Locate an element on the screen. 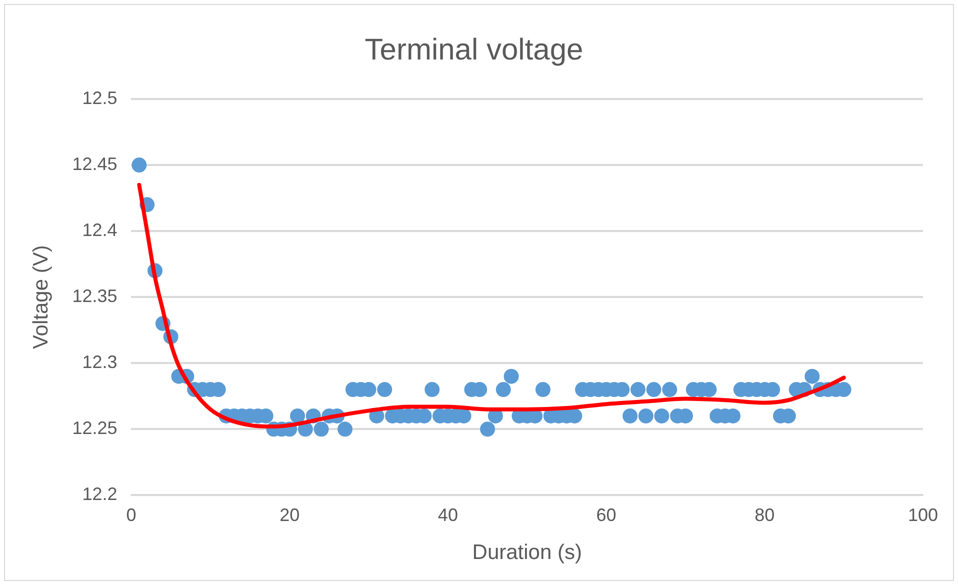  y-tick-label: 12.2 is located at coordinates (100, 494).